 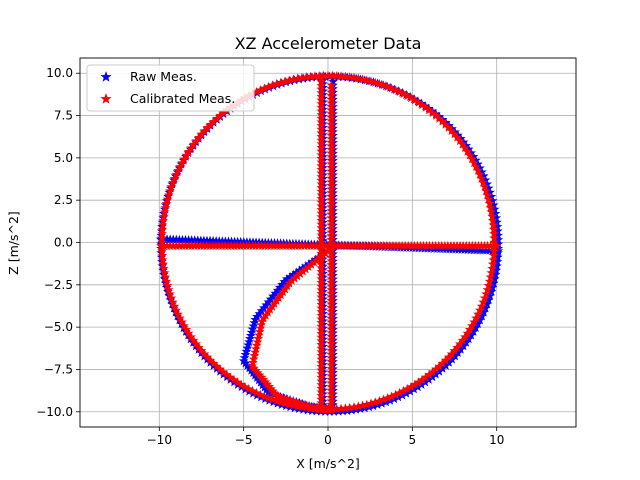 What do you see at coordinates (163, 76) in the screenshot?
I see `legend-label-raw: Raw Meas.` at bounding box center [163, 76].